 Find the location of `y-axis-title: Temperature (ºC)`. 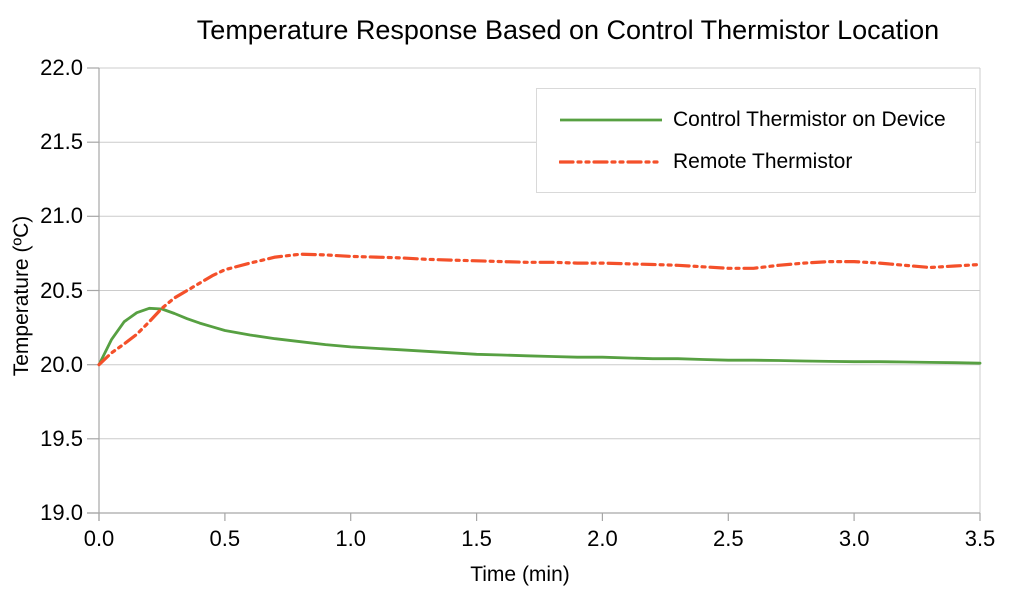

y-axis-title: Temperature (ºC) is located at coordinates (21, 296).